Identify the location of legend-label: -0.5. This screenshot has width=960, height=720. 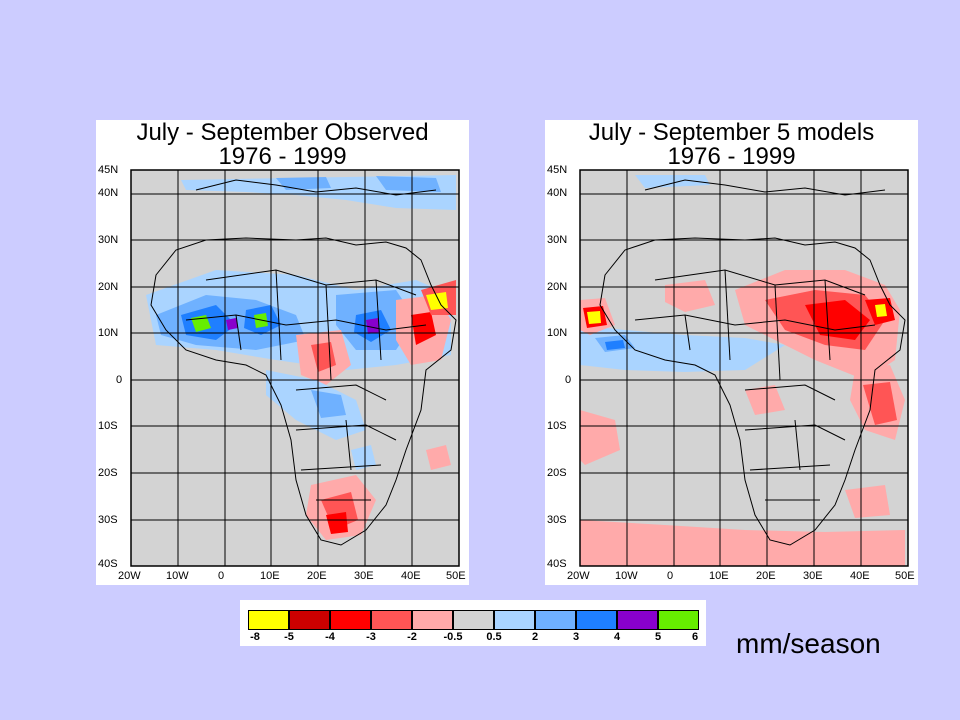
(453, 637).